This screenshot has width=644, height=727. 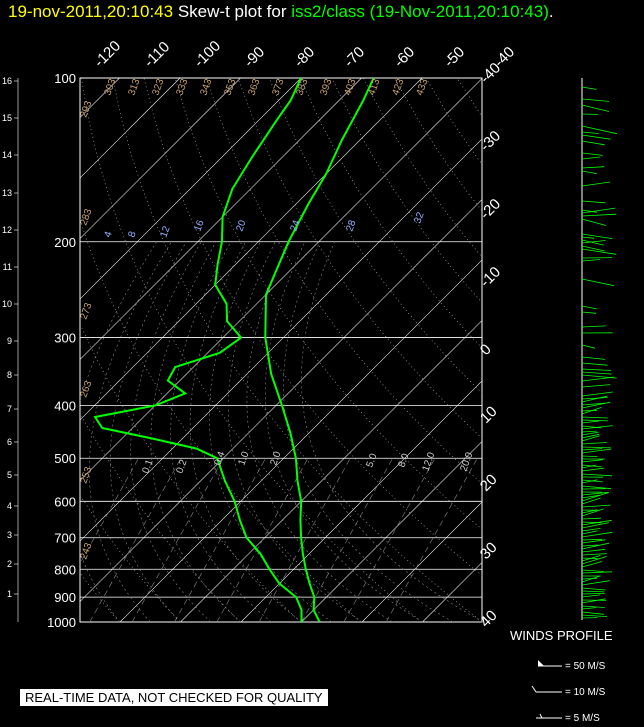 What do you see at coordinates (561, 635) in the screenshot?
I see `winds-profile-label: WINDS PROFILE` at bounding box center [561, 635].